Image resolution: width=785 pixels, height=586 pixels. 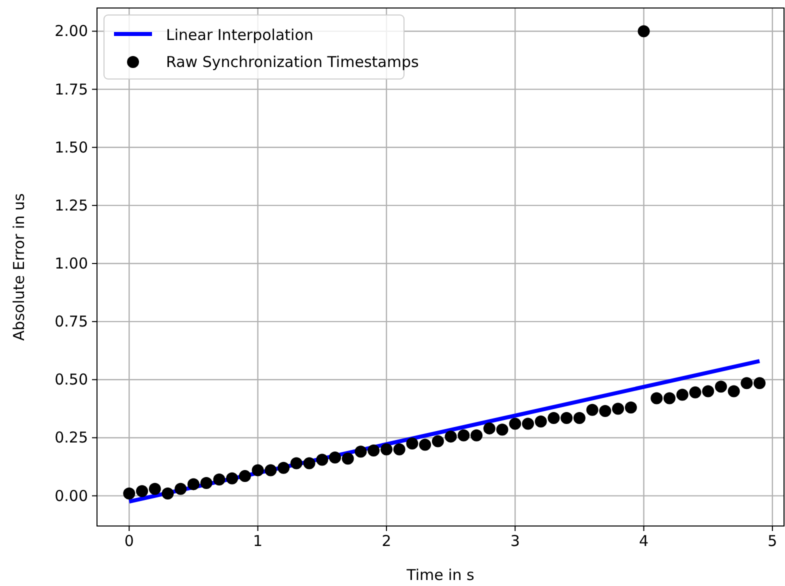 I want to click on x-tick-label: 1, so click(x=258, y=541).